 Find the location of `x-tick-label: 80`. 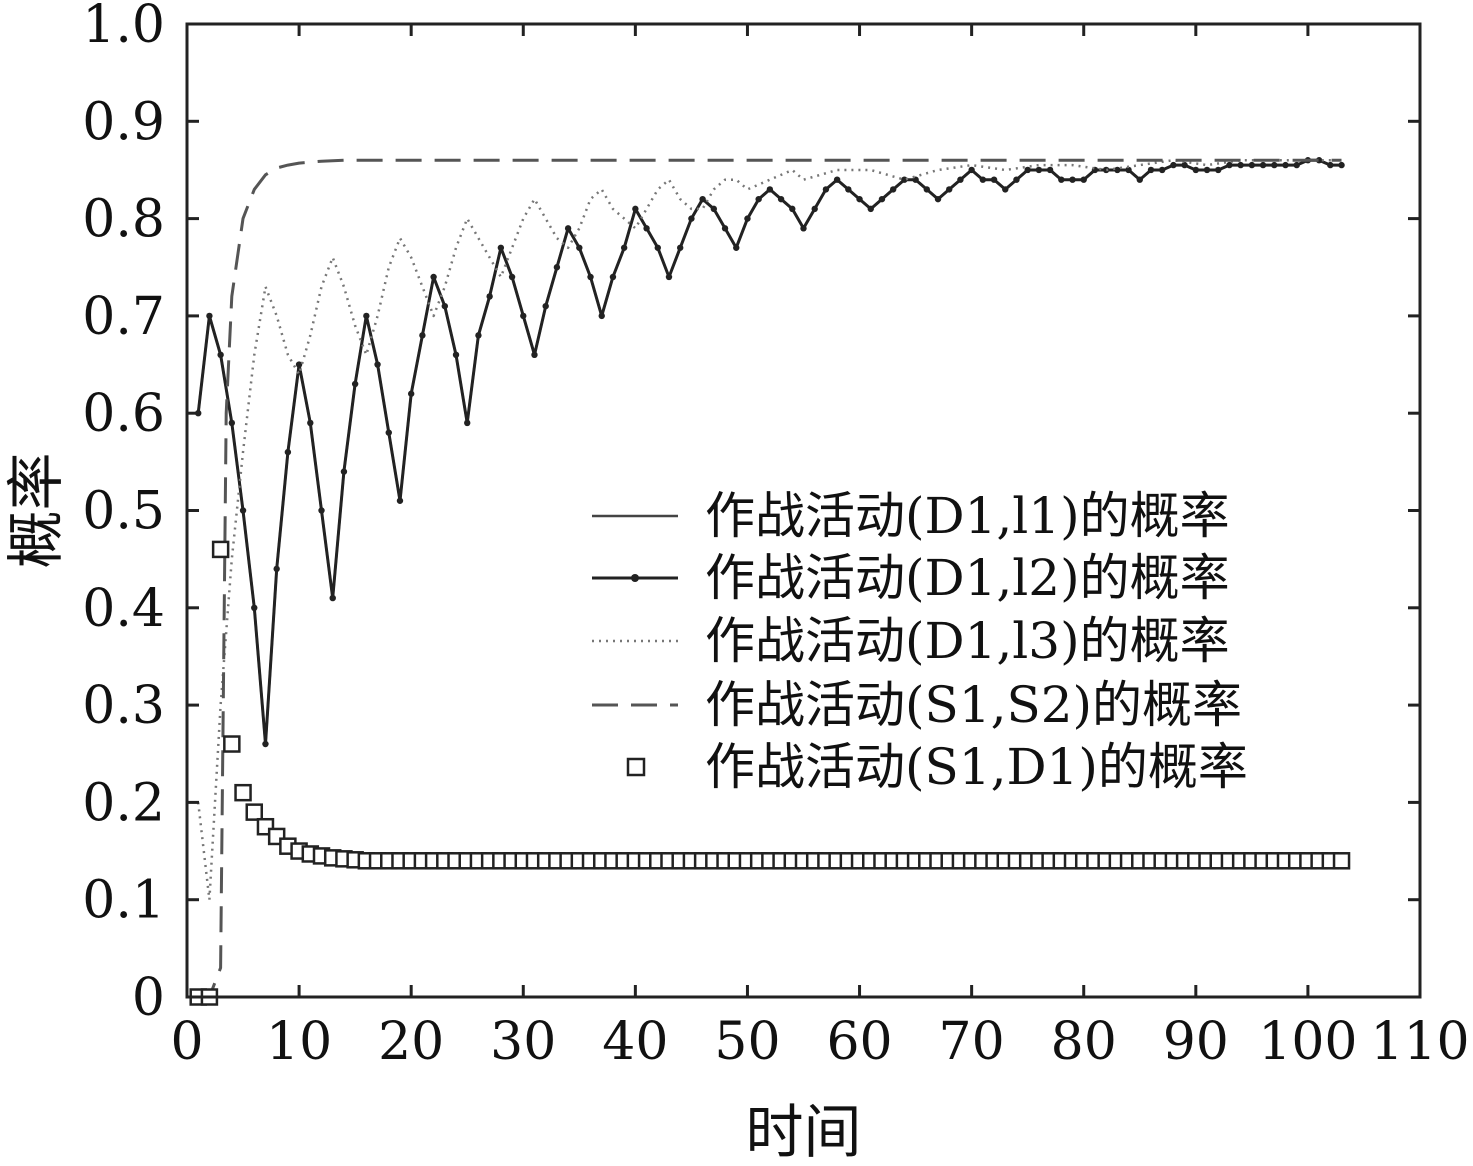

x-tick-label: 80 is located at coordinates (1084, 1042).